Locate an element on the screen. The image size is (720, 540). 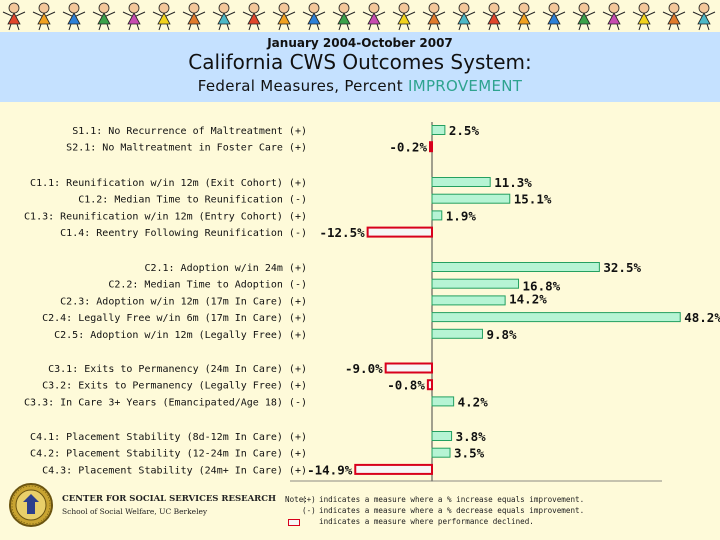
subtitle-highlight: IMPROVEMENT is located at coordinates (465, 86).